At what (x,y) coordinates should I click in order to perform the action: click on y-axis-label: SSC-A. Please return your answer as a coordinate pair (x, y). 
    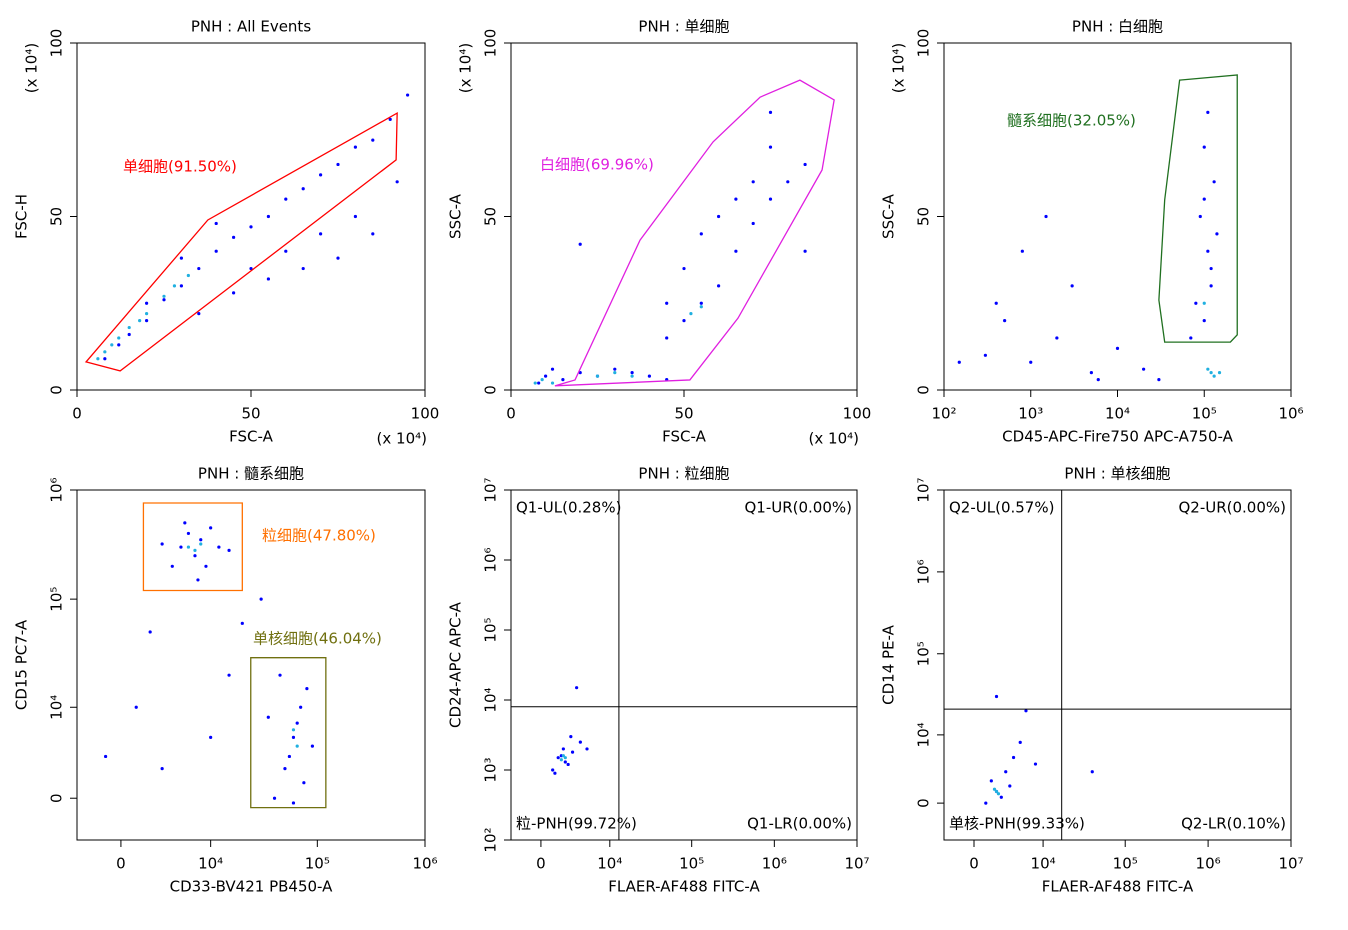
    Looking at the image, I should click on (456, 216).